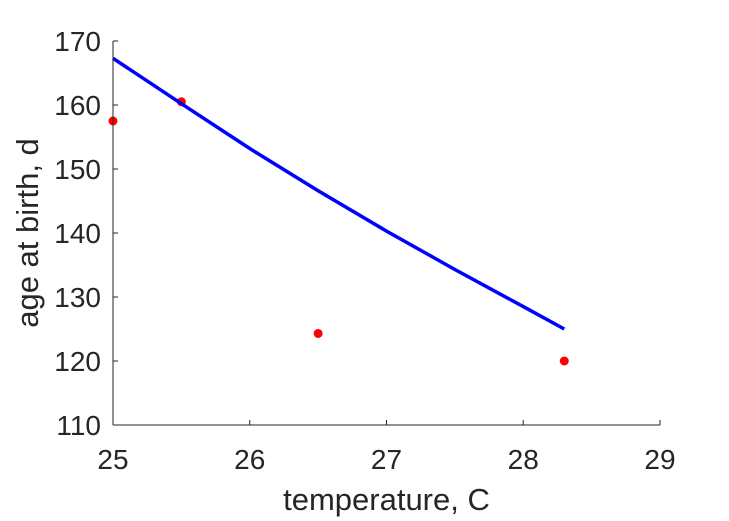 Image resolution: width=729 pixels, height=521 pixels. What do you see at coordinates (659, 459) in the screenshot?
I see `x-tick-label: 29` at bounding box center [659, 459].